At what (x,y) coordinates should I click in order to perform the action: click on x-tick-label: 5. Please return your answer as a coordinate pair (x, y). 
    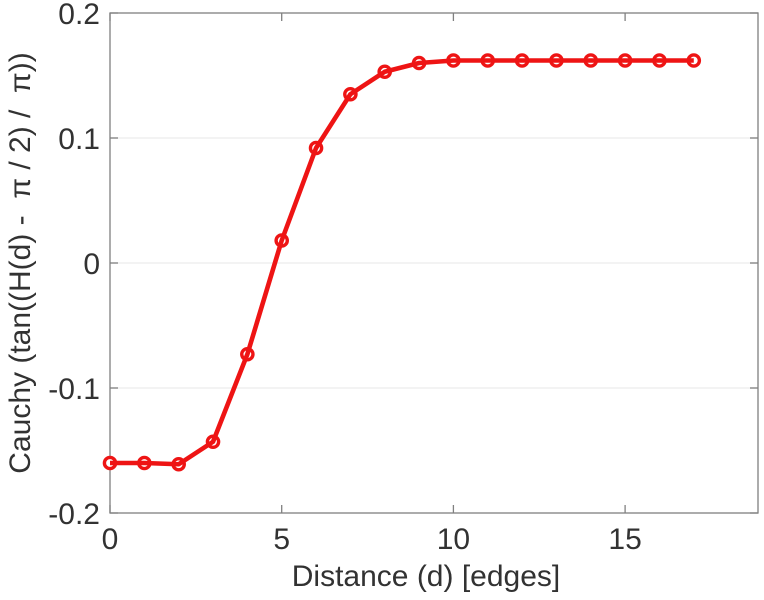
    Looking at the image, I should click on (281, 539).